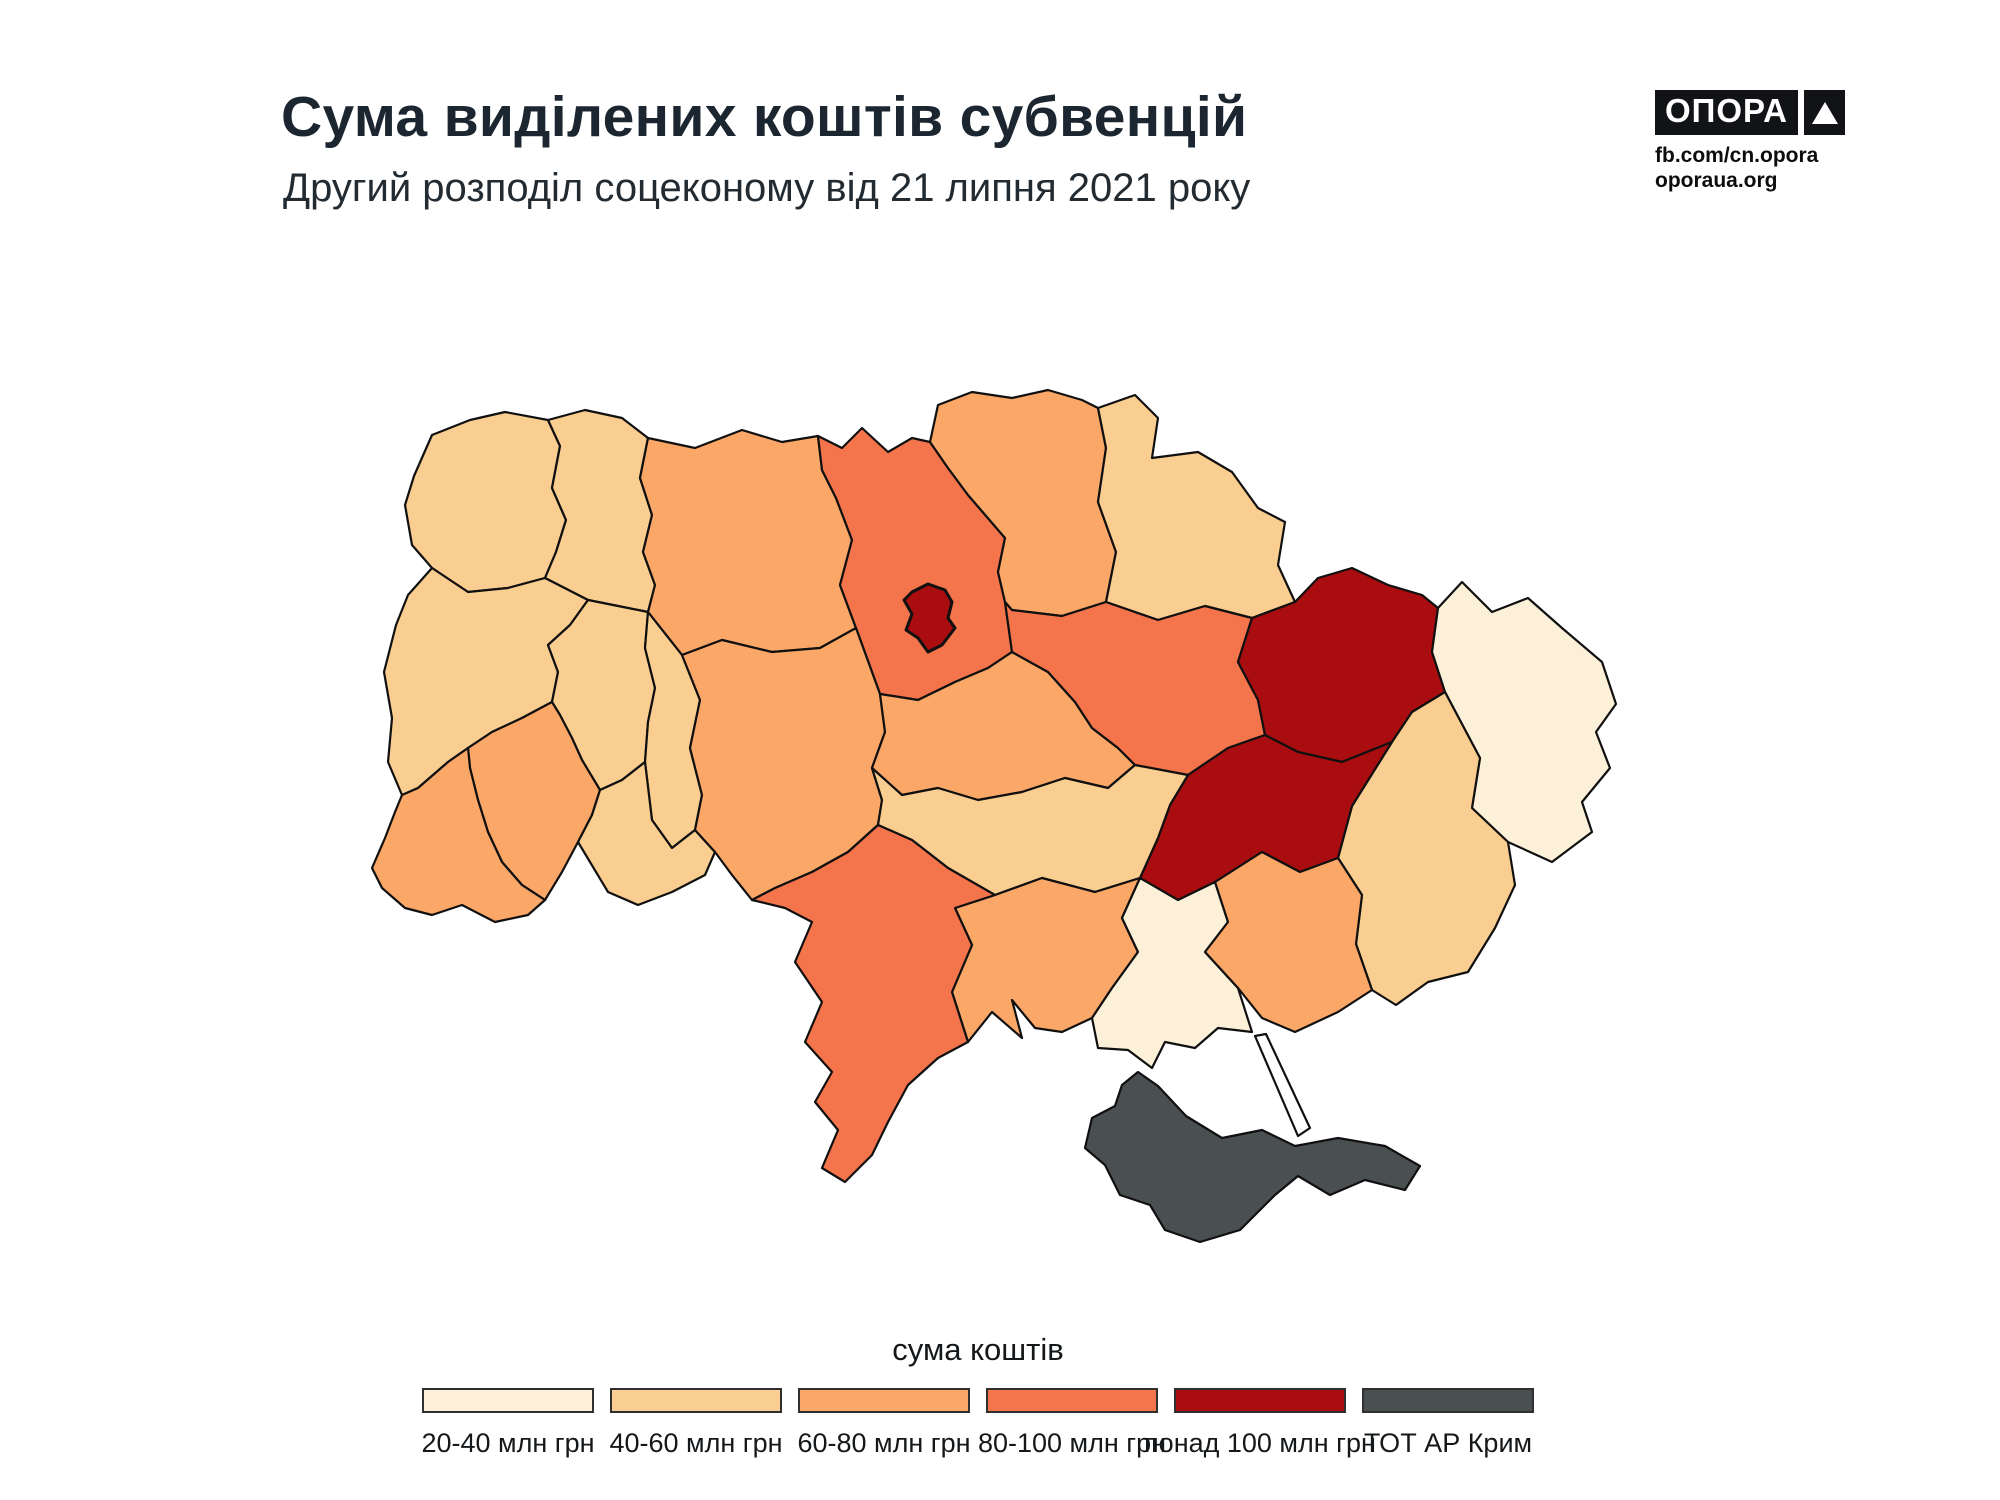  Describe the element at coordinates (696, 1423) in the screenshot. I see `legend-item-1: 40-60 млн грн` at that location.